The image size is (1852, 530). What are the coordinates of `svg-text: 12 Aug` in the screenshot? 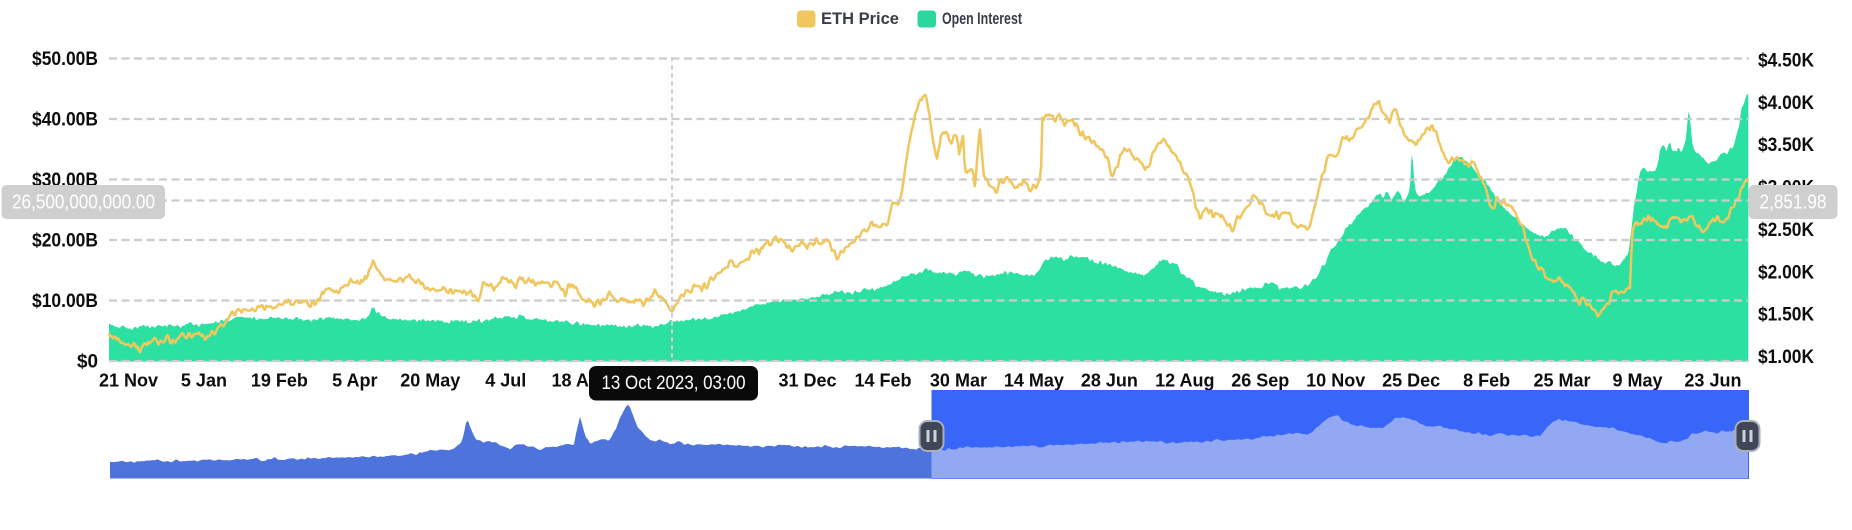 It's located at (1184, 380).